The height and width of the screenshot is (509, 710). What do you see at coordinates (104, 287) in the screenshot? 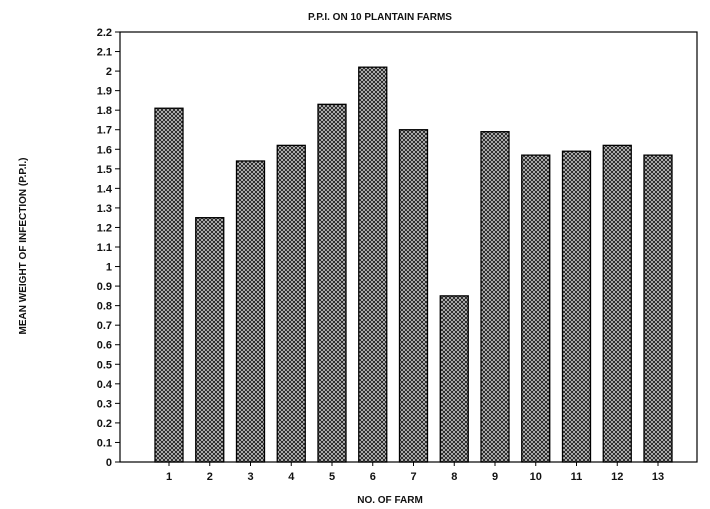
I see `y-tick-label: 0.9` at bounding box center [104, 287].